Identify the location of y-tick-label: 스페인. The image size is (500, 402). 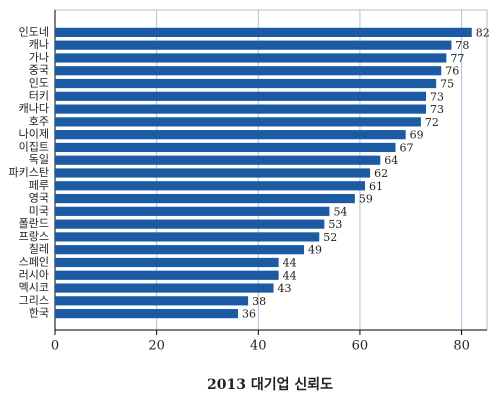
(34, 261).